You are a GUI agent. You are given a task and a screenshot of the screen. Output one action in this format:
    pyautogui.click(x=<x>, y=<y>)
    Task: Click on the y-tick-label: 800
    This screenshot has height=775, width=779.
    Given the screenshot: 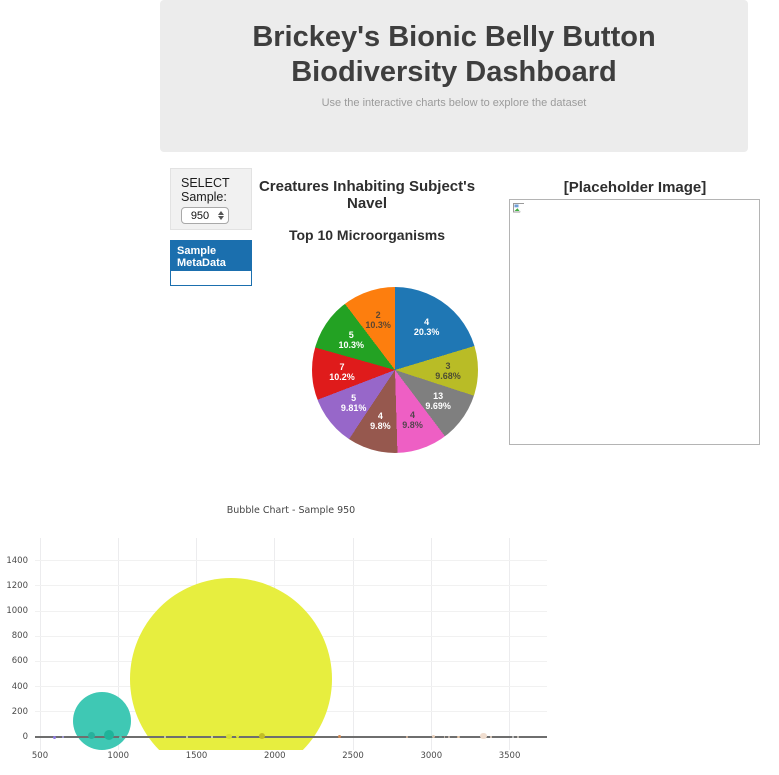 What is the action you would take?
    pyautogui.click(x=19, y=636)
    